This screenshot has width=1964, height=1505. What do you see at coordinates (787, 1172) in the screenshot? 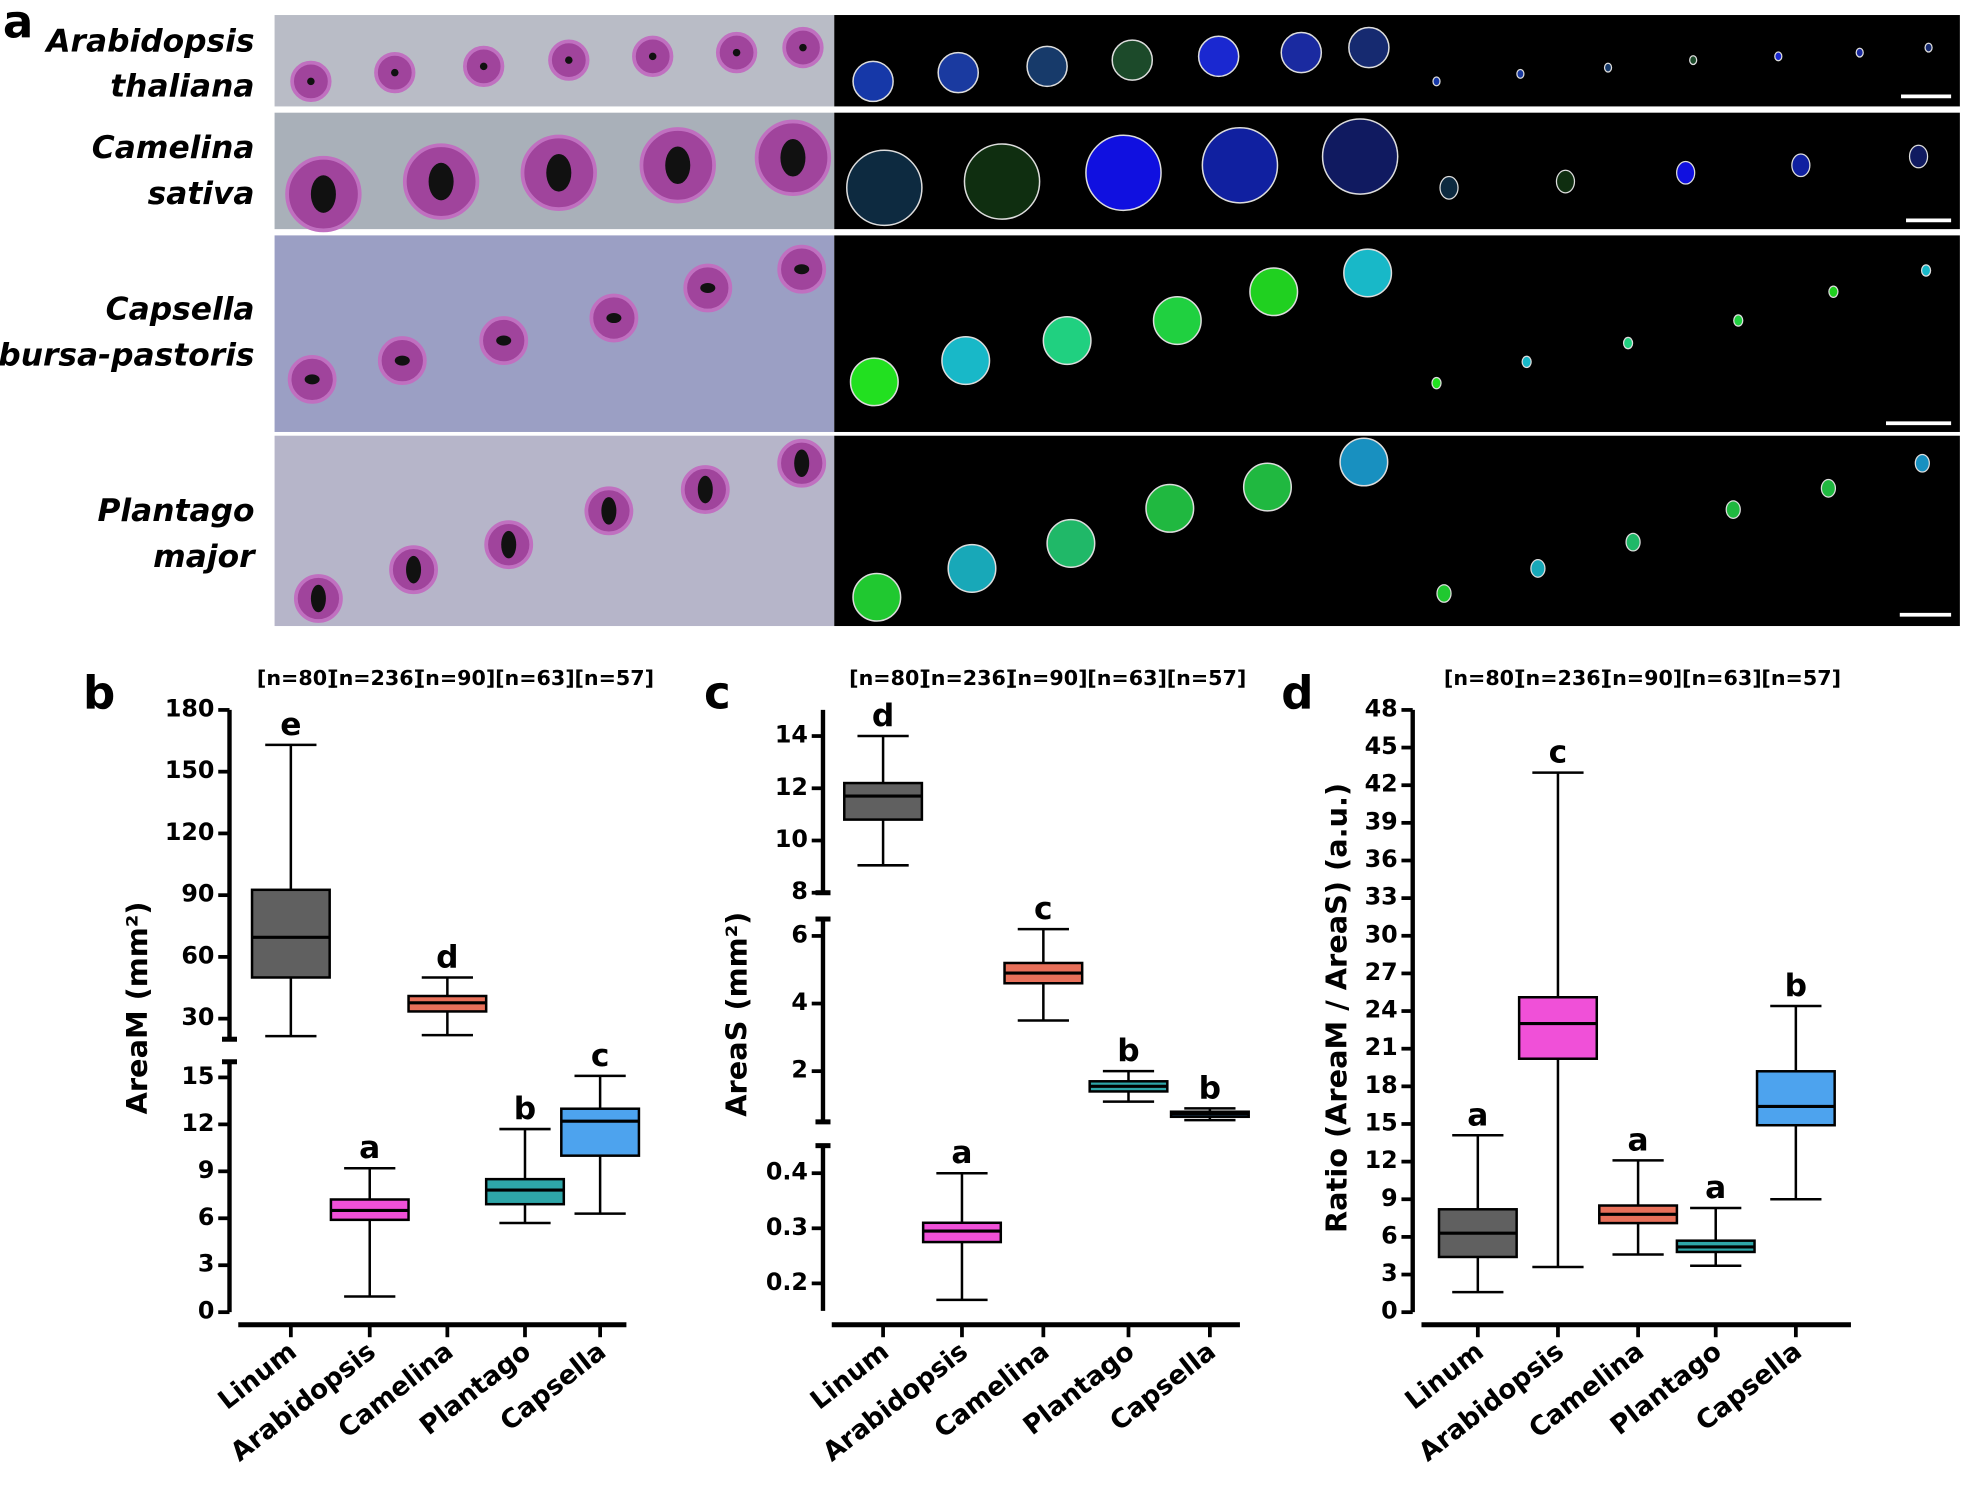
I see `y-tick-label: 0.4` at bounding box center [787, 1172].